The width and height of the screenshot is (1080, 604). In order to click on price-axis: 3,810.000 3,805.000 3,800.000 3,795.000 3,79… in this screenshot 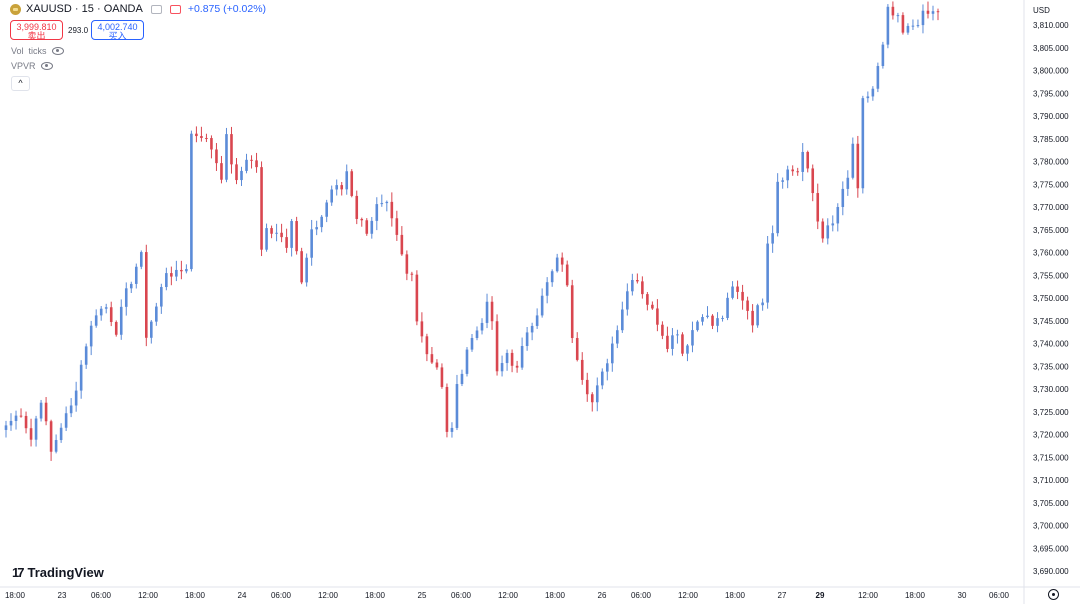, I will do `click(1051, 298)`.